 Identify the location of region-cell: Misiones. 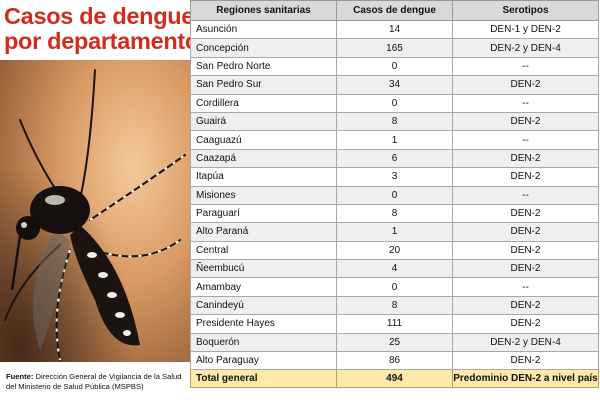
(263, 195).